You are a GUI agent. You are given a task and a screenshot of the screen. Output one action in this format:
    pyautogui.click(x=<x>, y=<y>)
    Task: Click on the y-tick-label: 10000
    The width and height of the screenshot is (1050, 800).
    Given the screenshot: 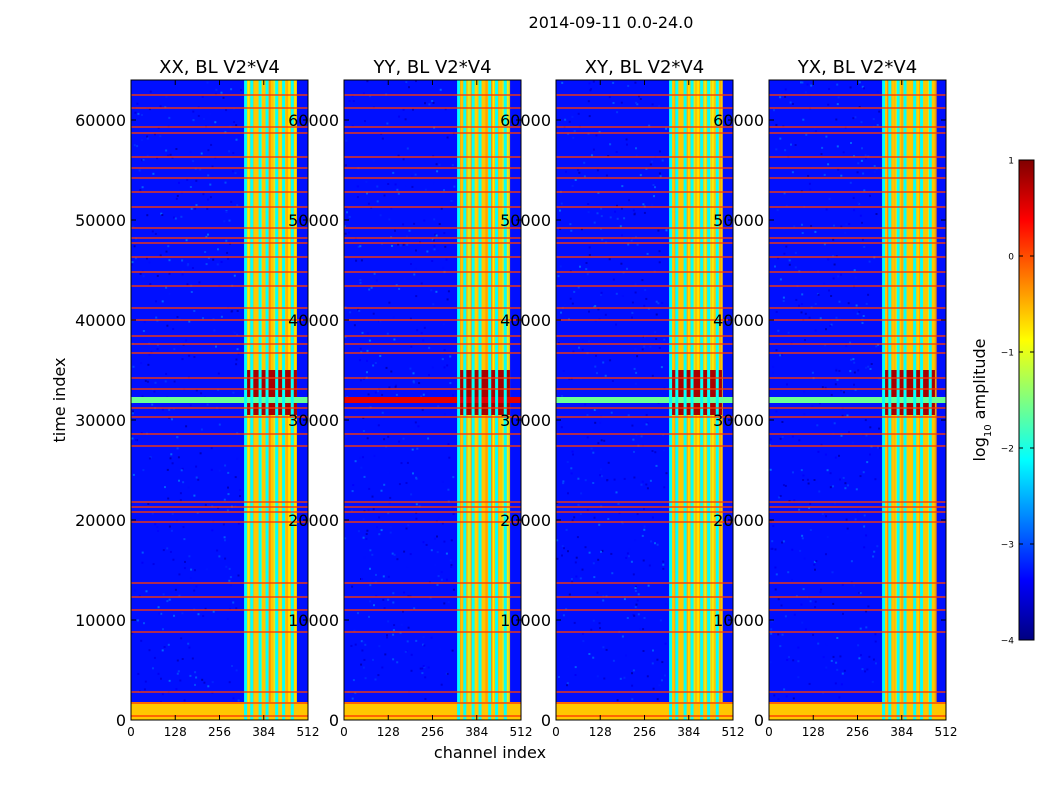 What is the action you would take?
    pyautogui.click(x=738, y=620)
    